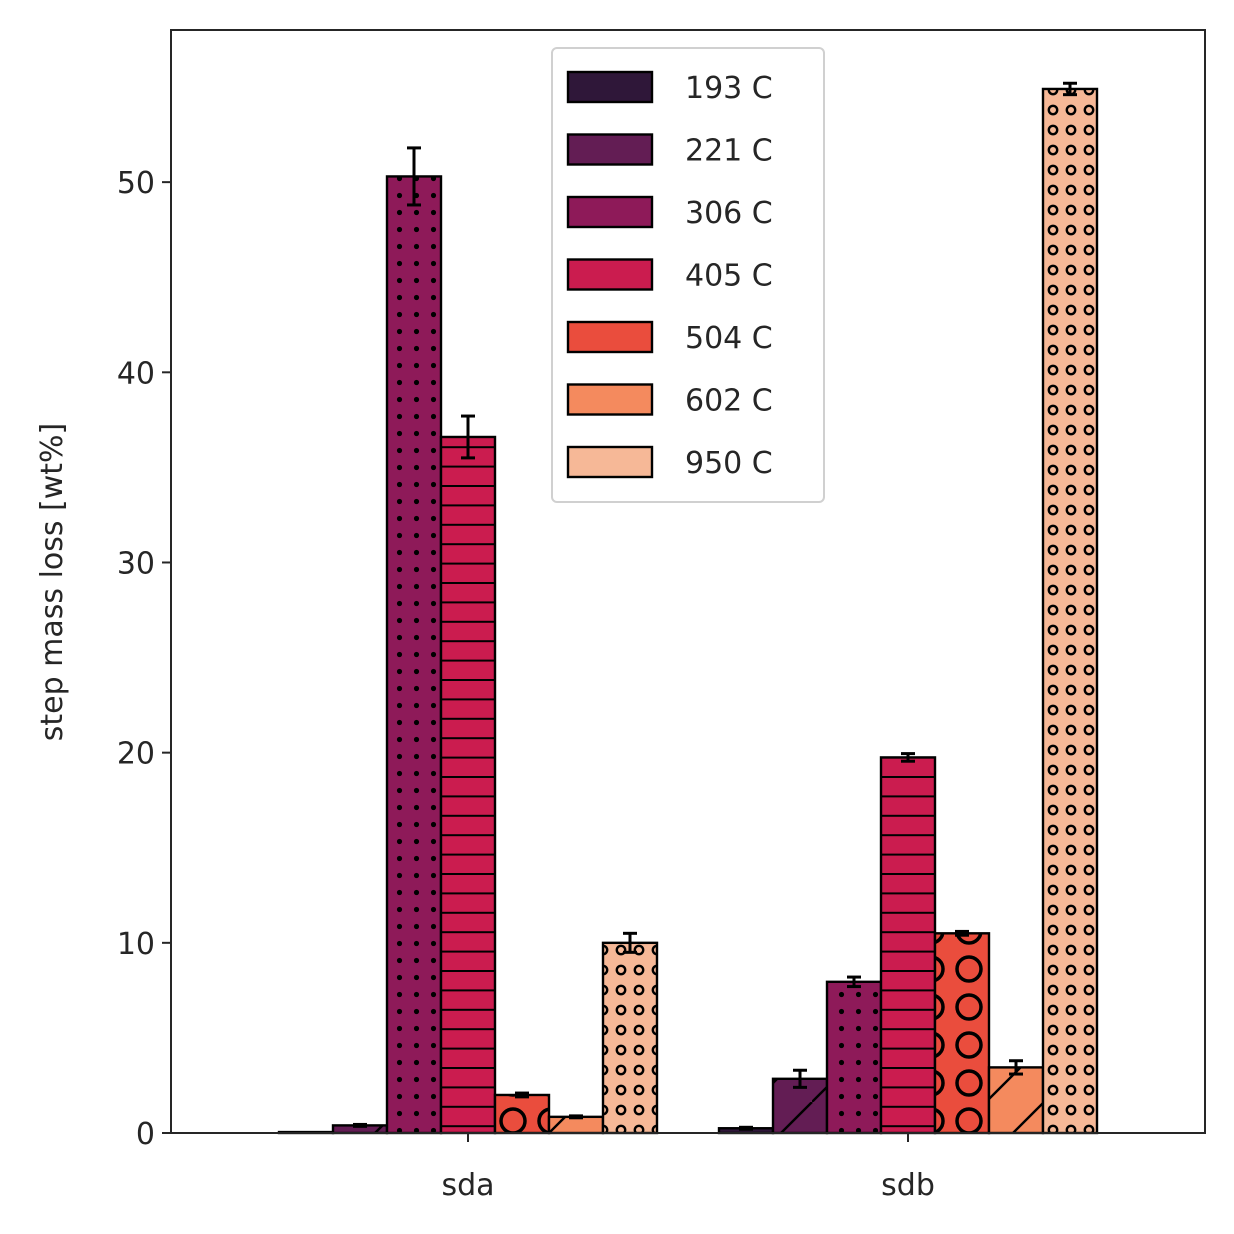 Image resolution: width=1234 pixels, height=1234 pixels. Describe the element at coordinates (669, 151) in the screenshot. I see `legend-item-221-c: 221 C` at that location.